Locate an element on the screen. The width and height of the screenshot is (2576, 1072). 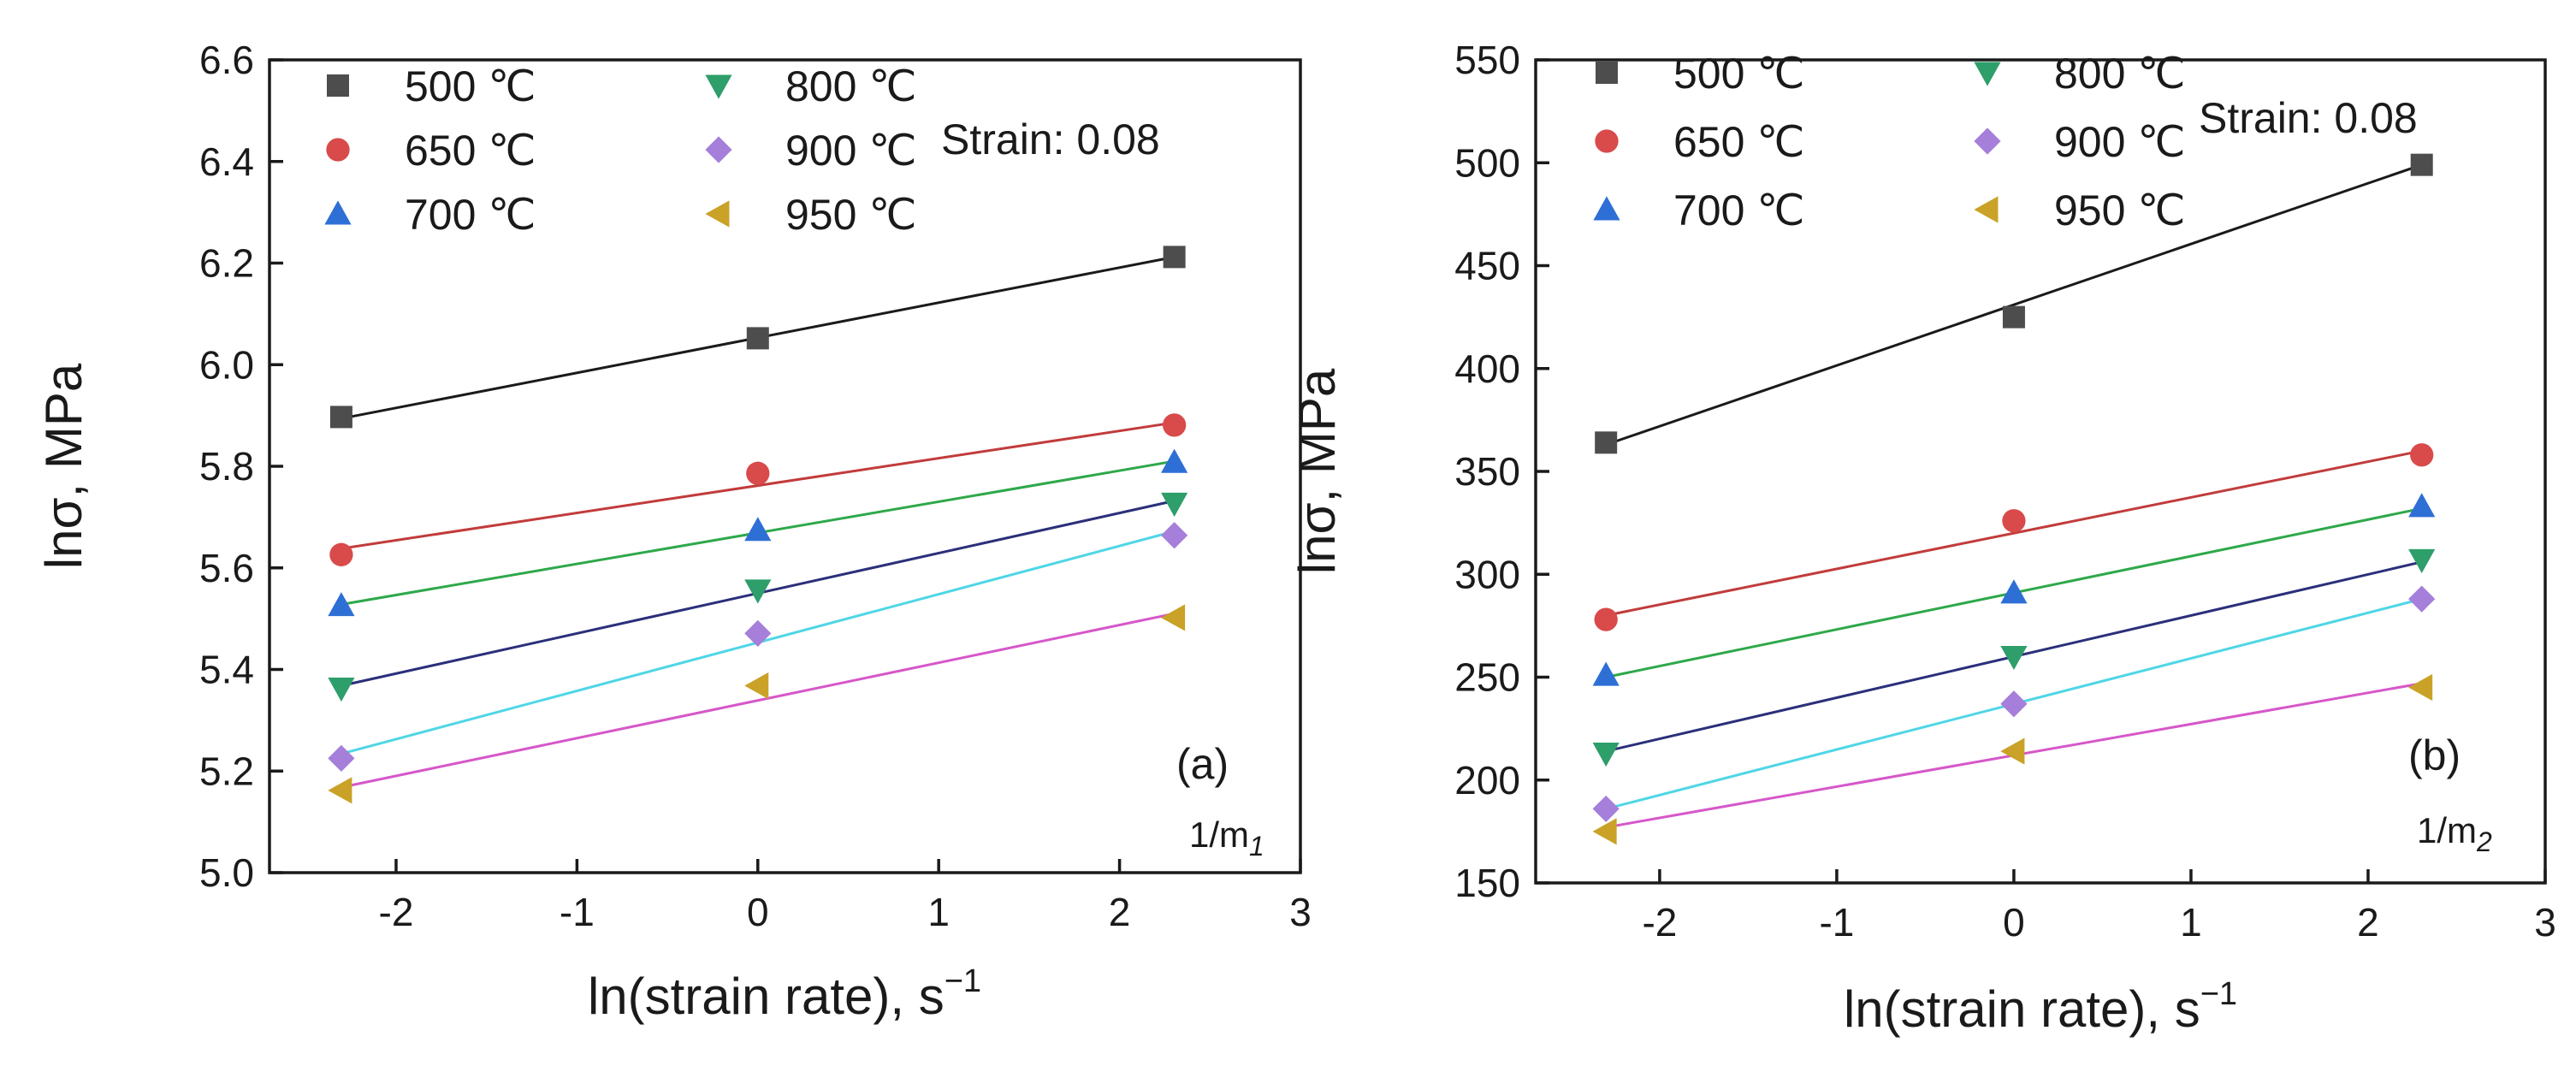
y-tick-label: 6.0 is located at coordinates (227, 364).